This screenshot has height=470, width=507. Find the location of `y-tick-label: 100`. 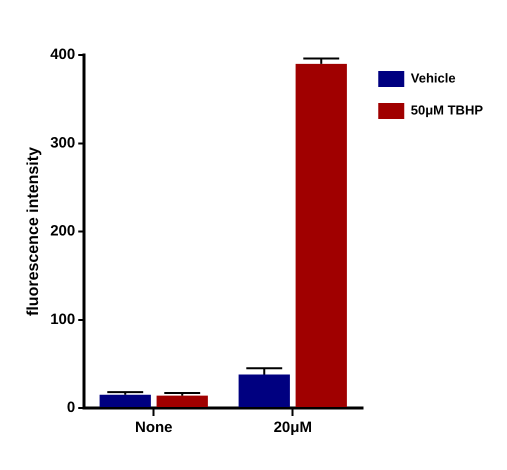

y-tick-label: 100 is located at coordinates (63, 319).